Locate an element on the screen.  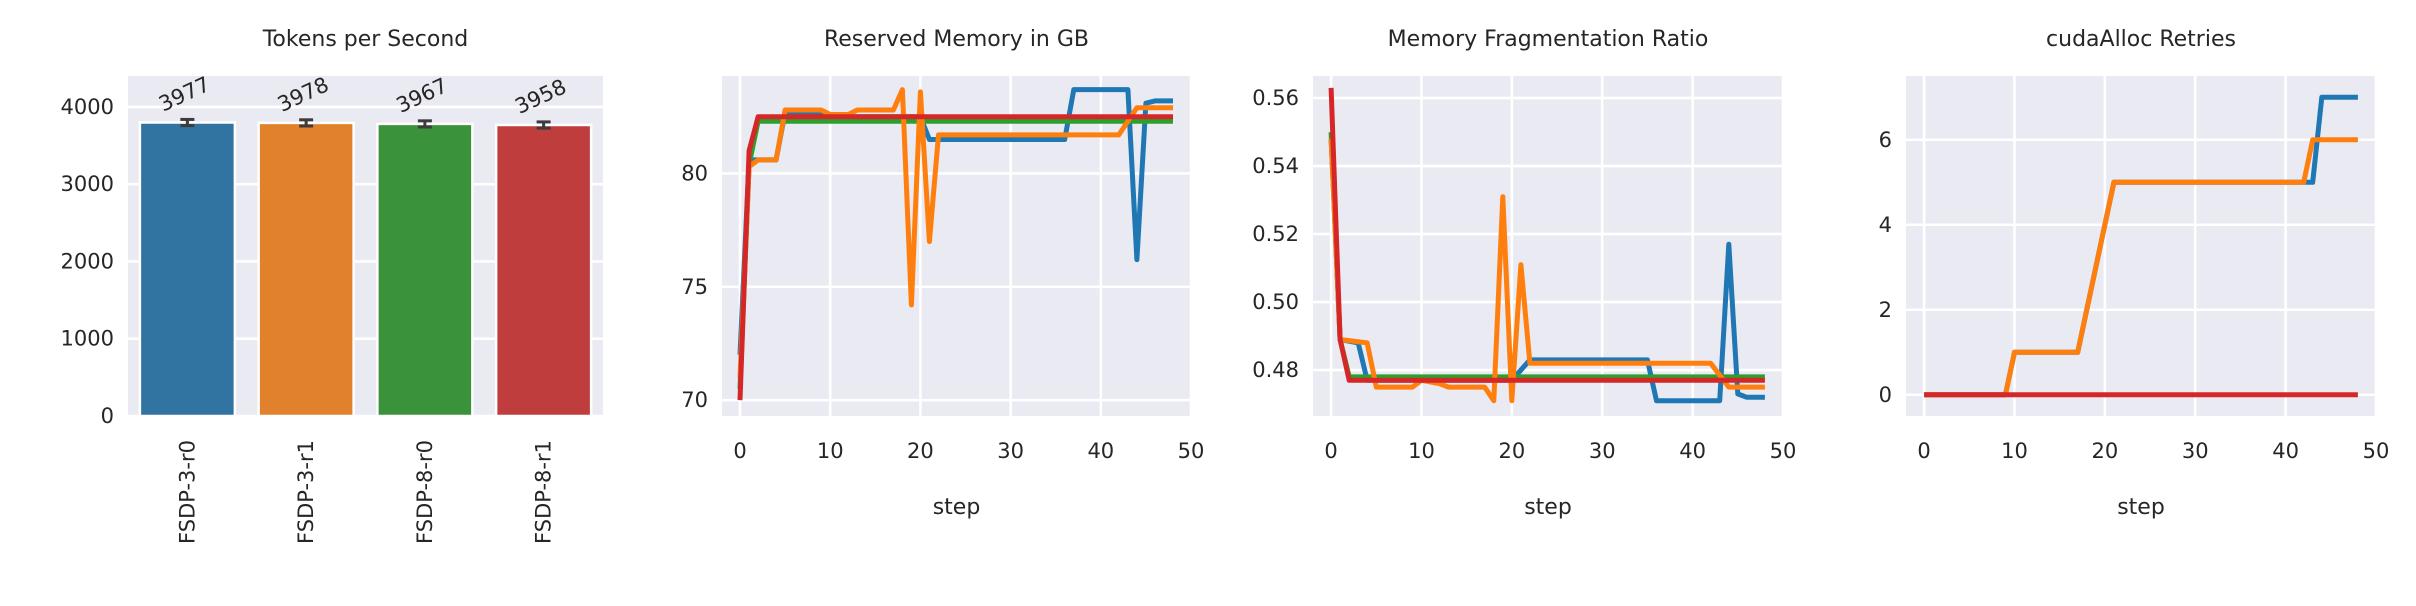
y-tick-label: 70 is located at coordinates (694, 400).